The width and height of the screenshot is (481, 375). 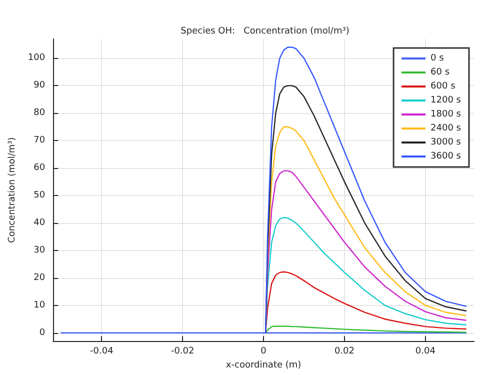 I want to click on legend-label: 0 s, so click(x=437, y=59).